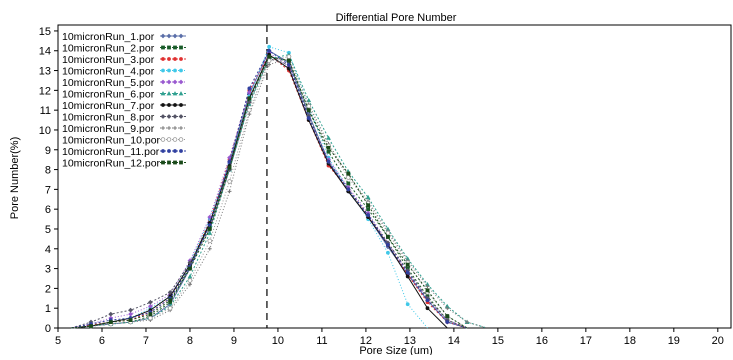  What do you see at coordinates (108, 129) in the screenshot?
I see `legend-label: 10micronRun_9.por` at bounding box center [108, 129].